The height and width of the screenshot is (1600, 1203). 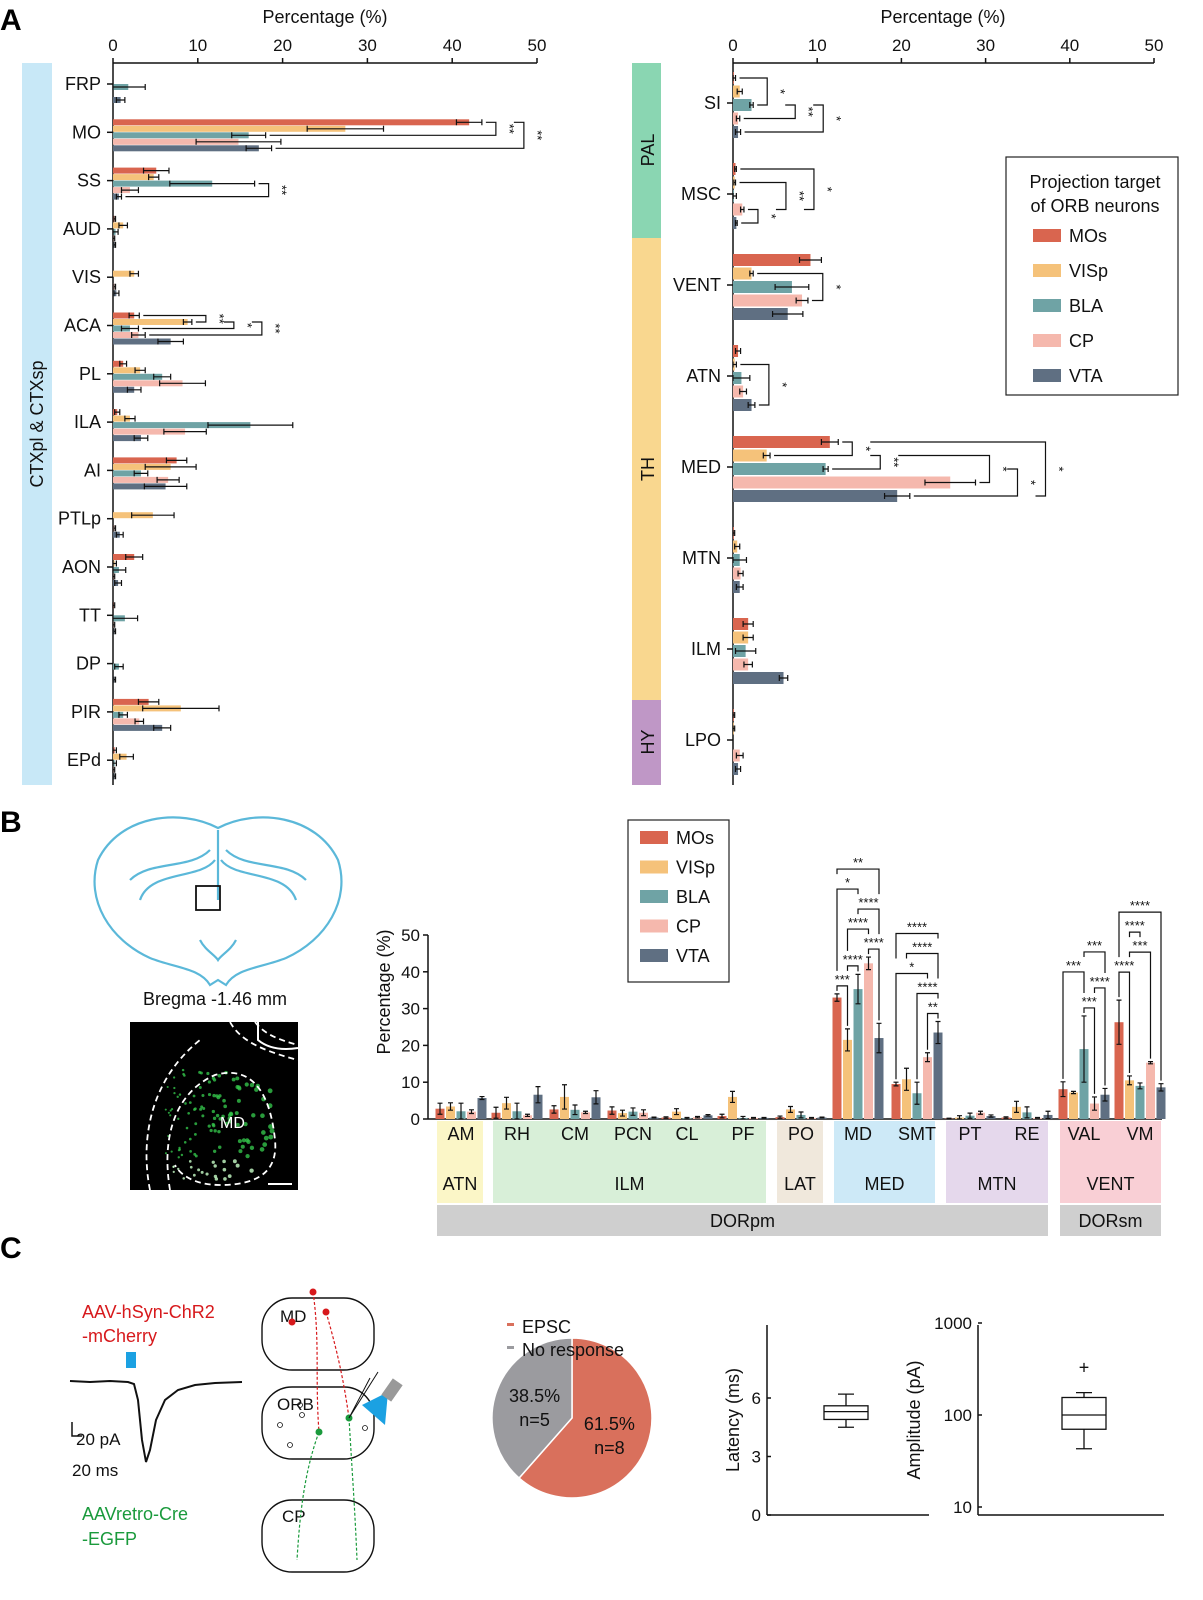 What do you see at coordinates (1154, 45) in the screenshot?
I see `x-tick-label: 50` at bounding box center [1154, 45].